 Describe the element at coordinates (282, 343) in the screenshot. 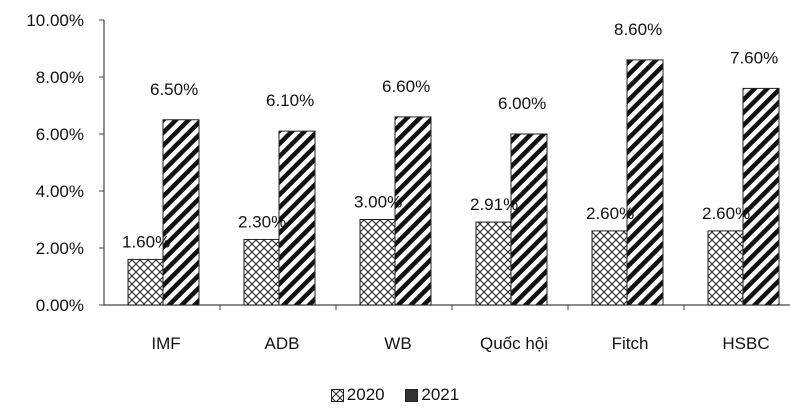

I see `x-tick-label: ADB` at that location.